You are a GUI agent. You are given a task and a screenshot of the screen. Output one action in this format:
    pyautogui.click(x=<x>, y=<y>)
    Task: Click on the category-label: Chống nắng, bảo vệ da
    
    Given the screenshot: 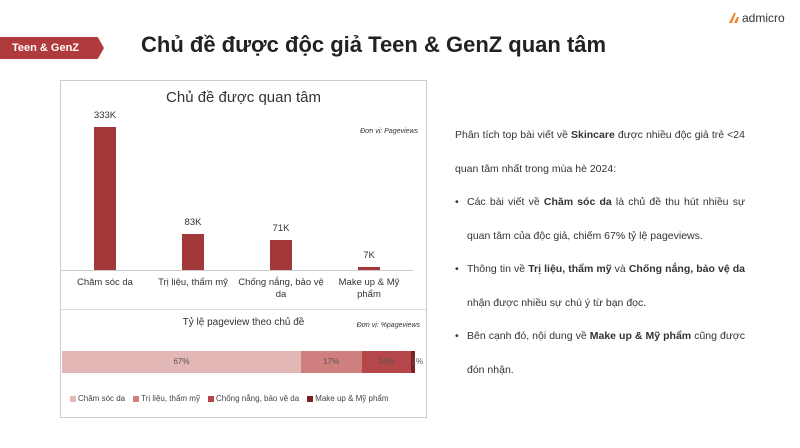 What is the action you would take?
    pyautogui.click(x=281, y=288)
    